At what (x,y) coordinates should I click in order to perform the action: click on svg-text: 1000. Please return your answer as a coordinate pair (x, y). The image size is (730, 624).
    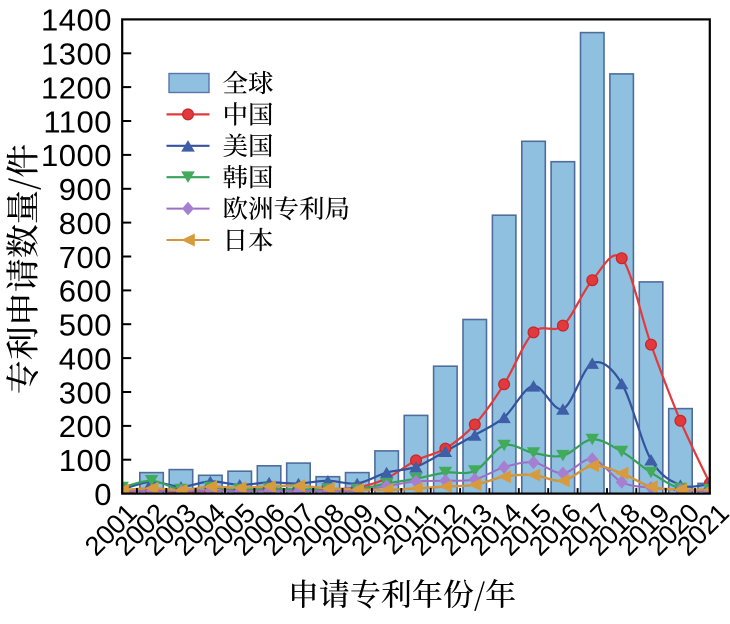
    Looking at the image, I should click on (76, 155).